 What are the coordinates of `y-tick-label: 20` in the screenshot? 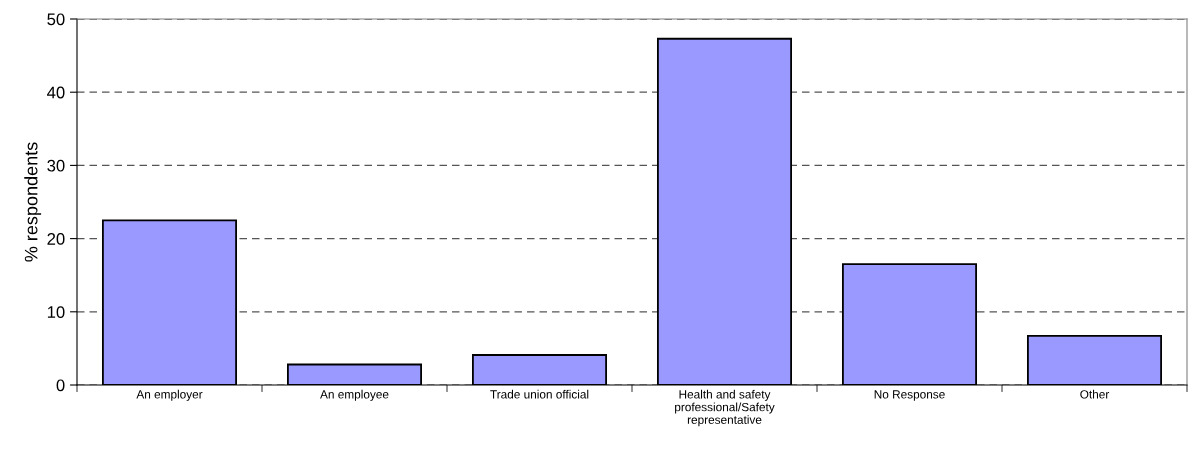 It's located at (56, 239).